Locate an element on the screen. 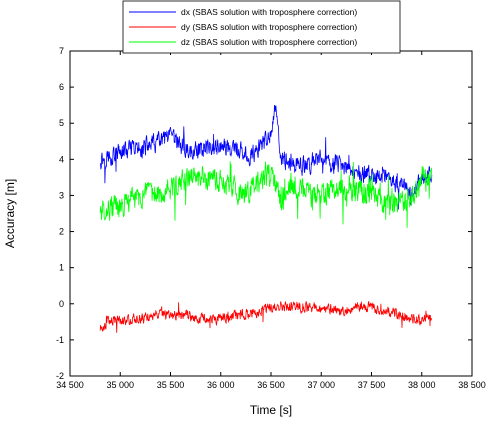 This screenshot has width=493, height=424. x-axis-title: Time [s] is located at coordinates (271, 410).